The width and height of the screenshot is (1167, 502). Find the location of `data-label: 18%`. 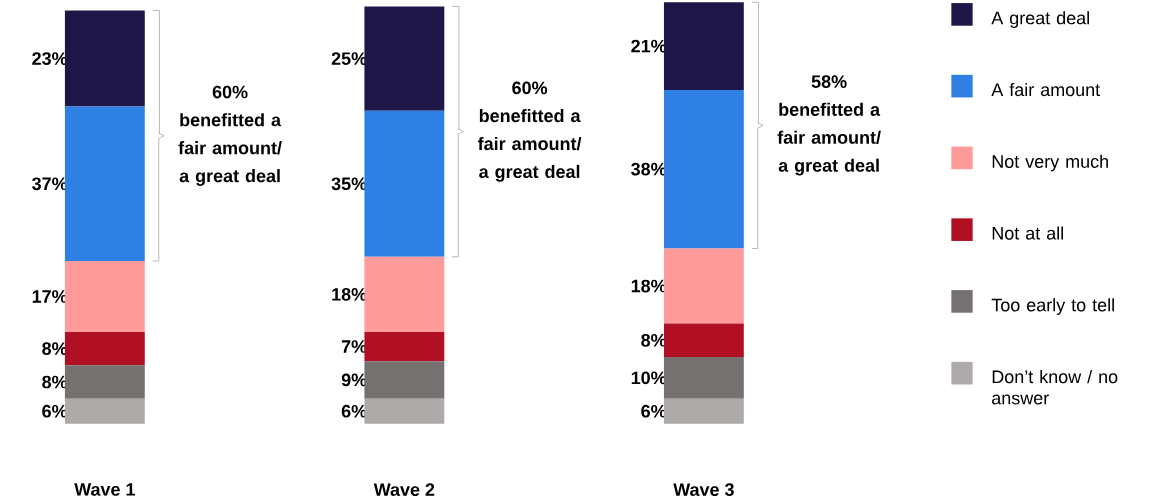

data-label: 18% is located at coordinates (349, 294).